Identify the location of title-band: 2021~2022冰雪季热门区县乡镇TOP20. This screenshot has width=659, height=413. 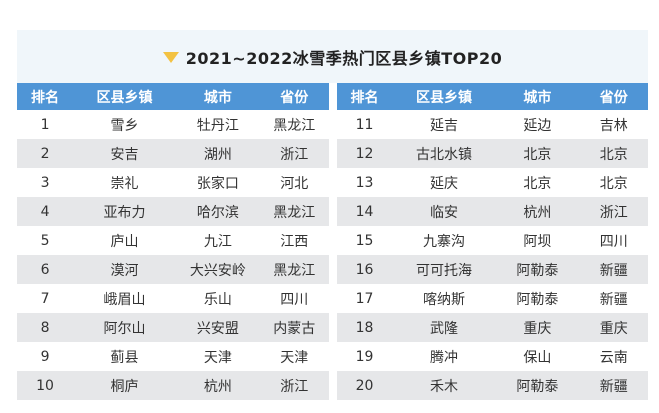
(332, 56).